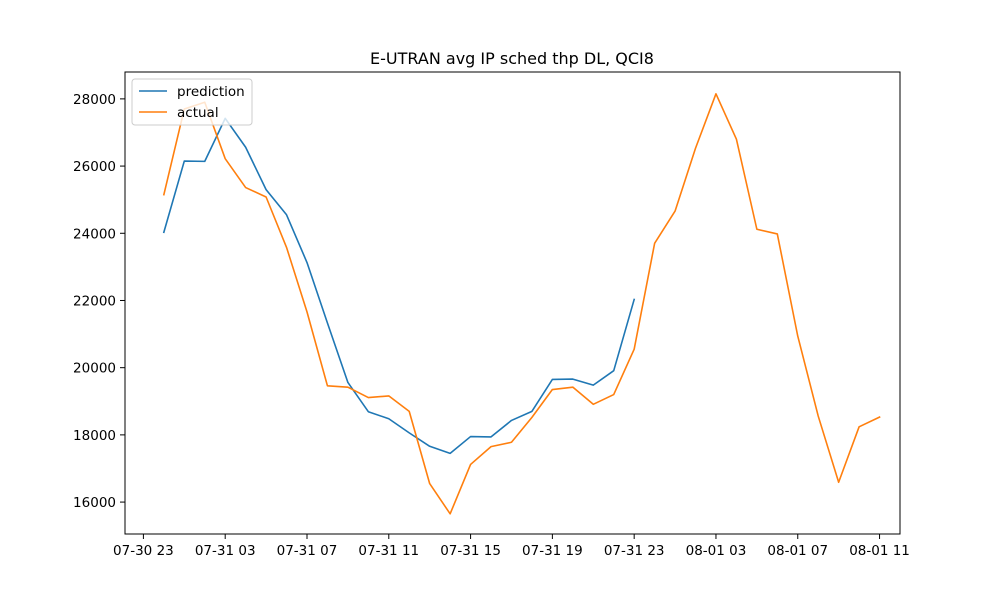  Describe the element at coordinates (307, 551) in the screenshot. I see `x-tick-label: 07-31 07` at that location.